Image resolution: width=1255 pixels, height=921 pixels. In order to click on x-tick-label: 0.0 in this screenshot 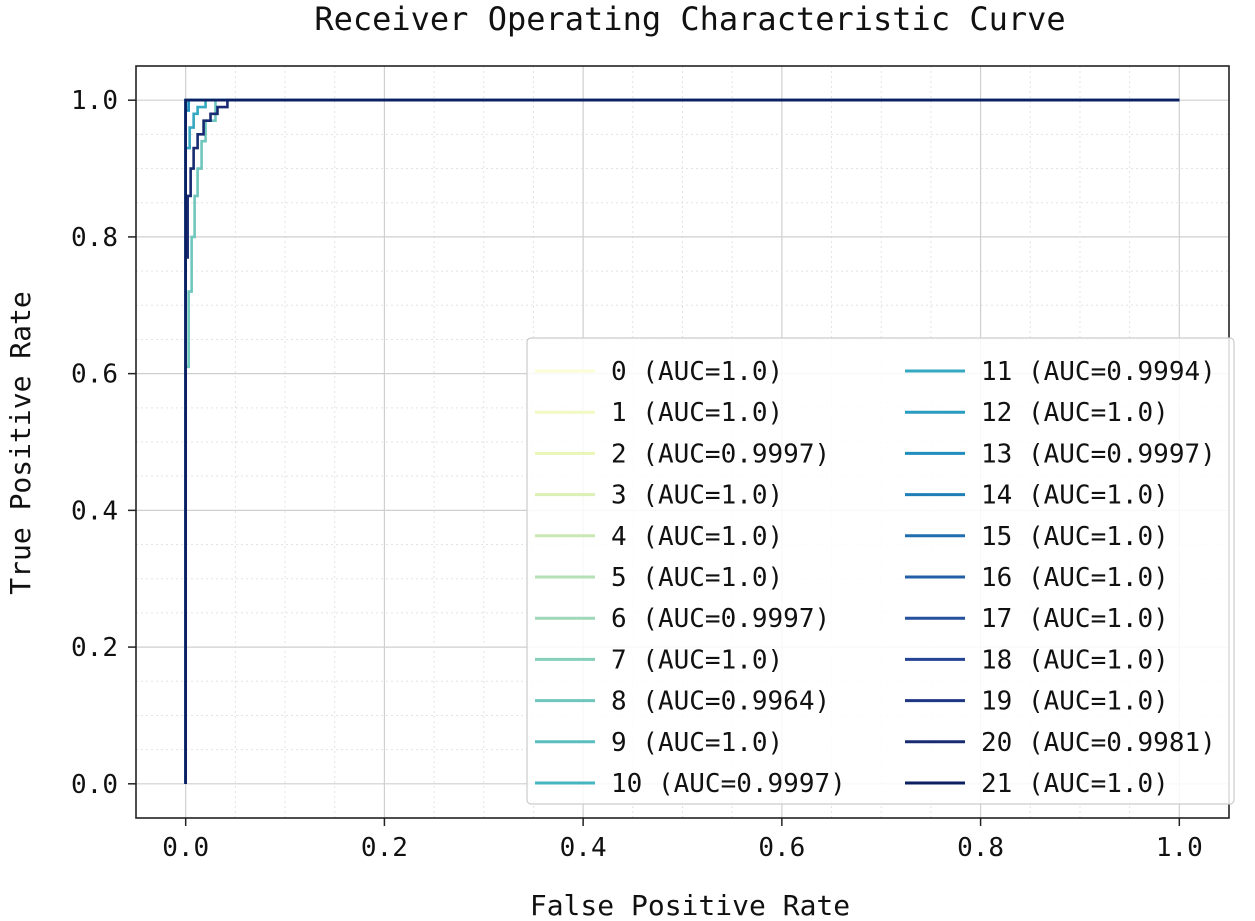, I will do `click(185, 848)`.